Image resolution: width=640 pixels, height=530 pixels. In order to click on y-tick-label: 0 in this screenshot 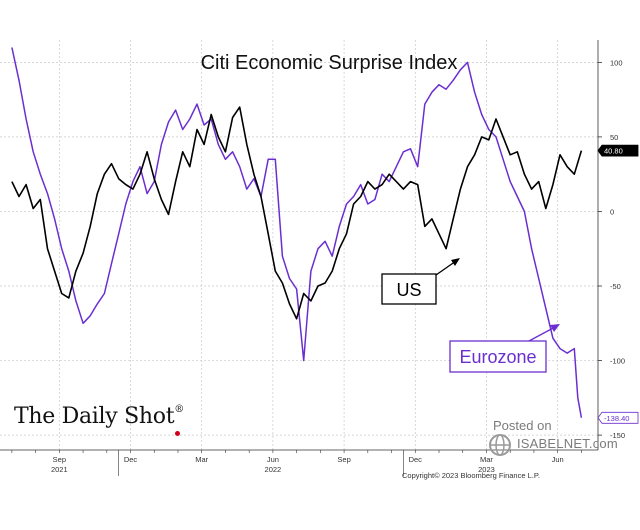, I will do `click(612, 211)`.